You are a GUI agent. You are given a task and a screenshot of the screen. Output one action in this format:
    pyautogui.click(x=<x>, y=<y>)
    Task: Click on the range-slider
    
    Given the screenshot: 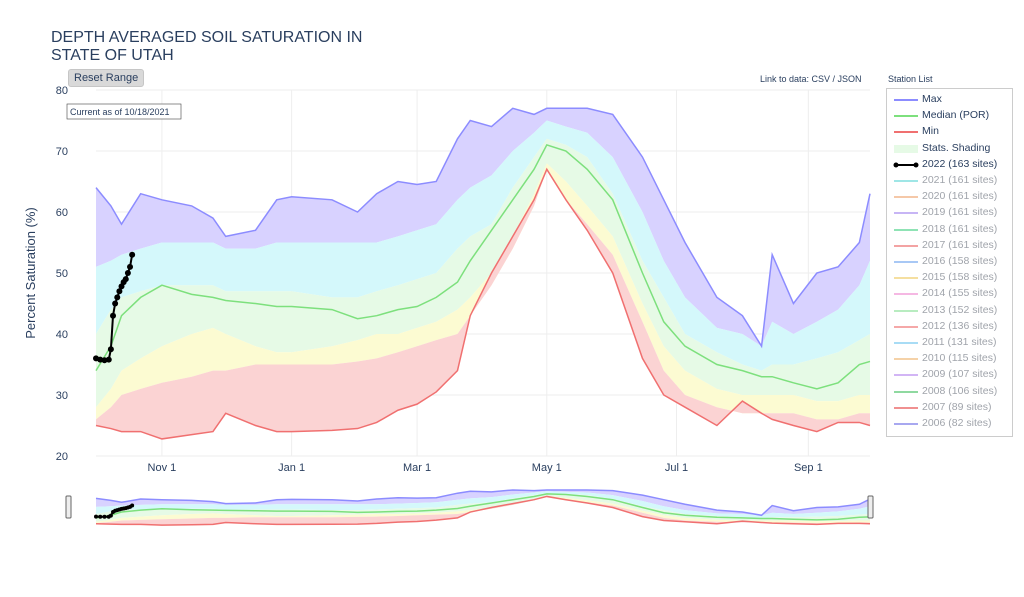 What is the action you would take?
    pyautogui.click(x=482, y=507)
    